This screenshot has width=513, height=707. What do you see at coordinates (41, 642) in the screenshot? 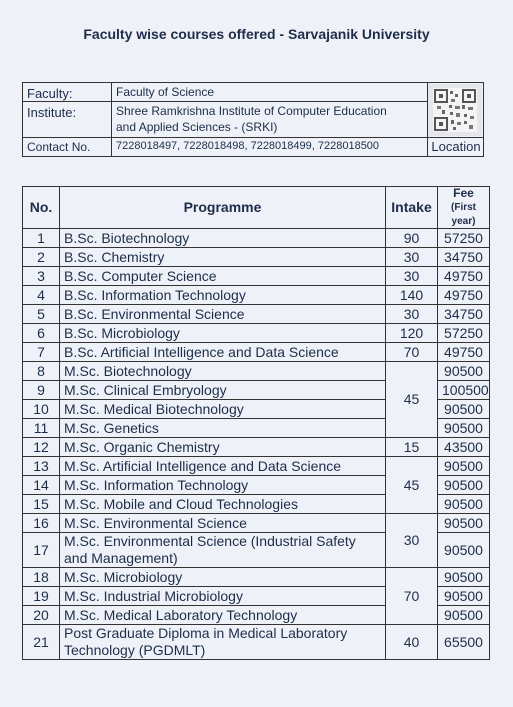
I see `row-no: 21` at bounding box center [41, 642].